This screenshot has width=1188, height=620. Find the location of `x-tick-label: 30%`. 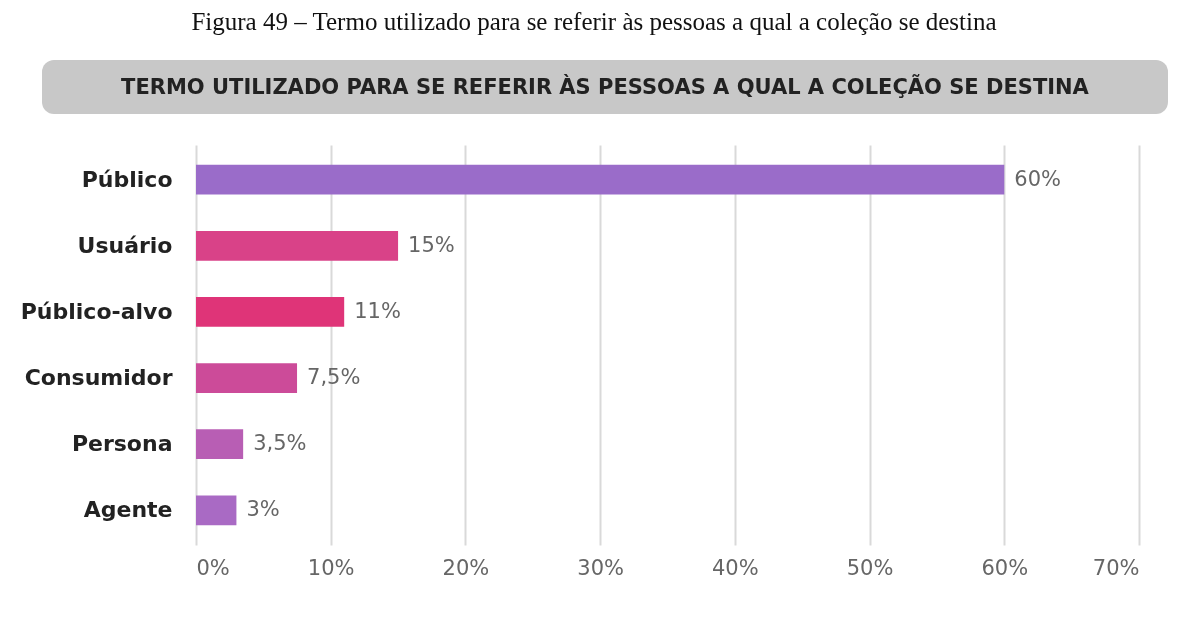

x-tick-label: 30% is located at coordinates (600, 567).